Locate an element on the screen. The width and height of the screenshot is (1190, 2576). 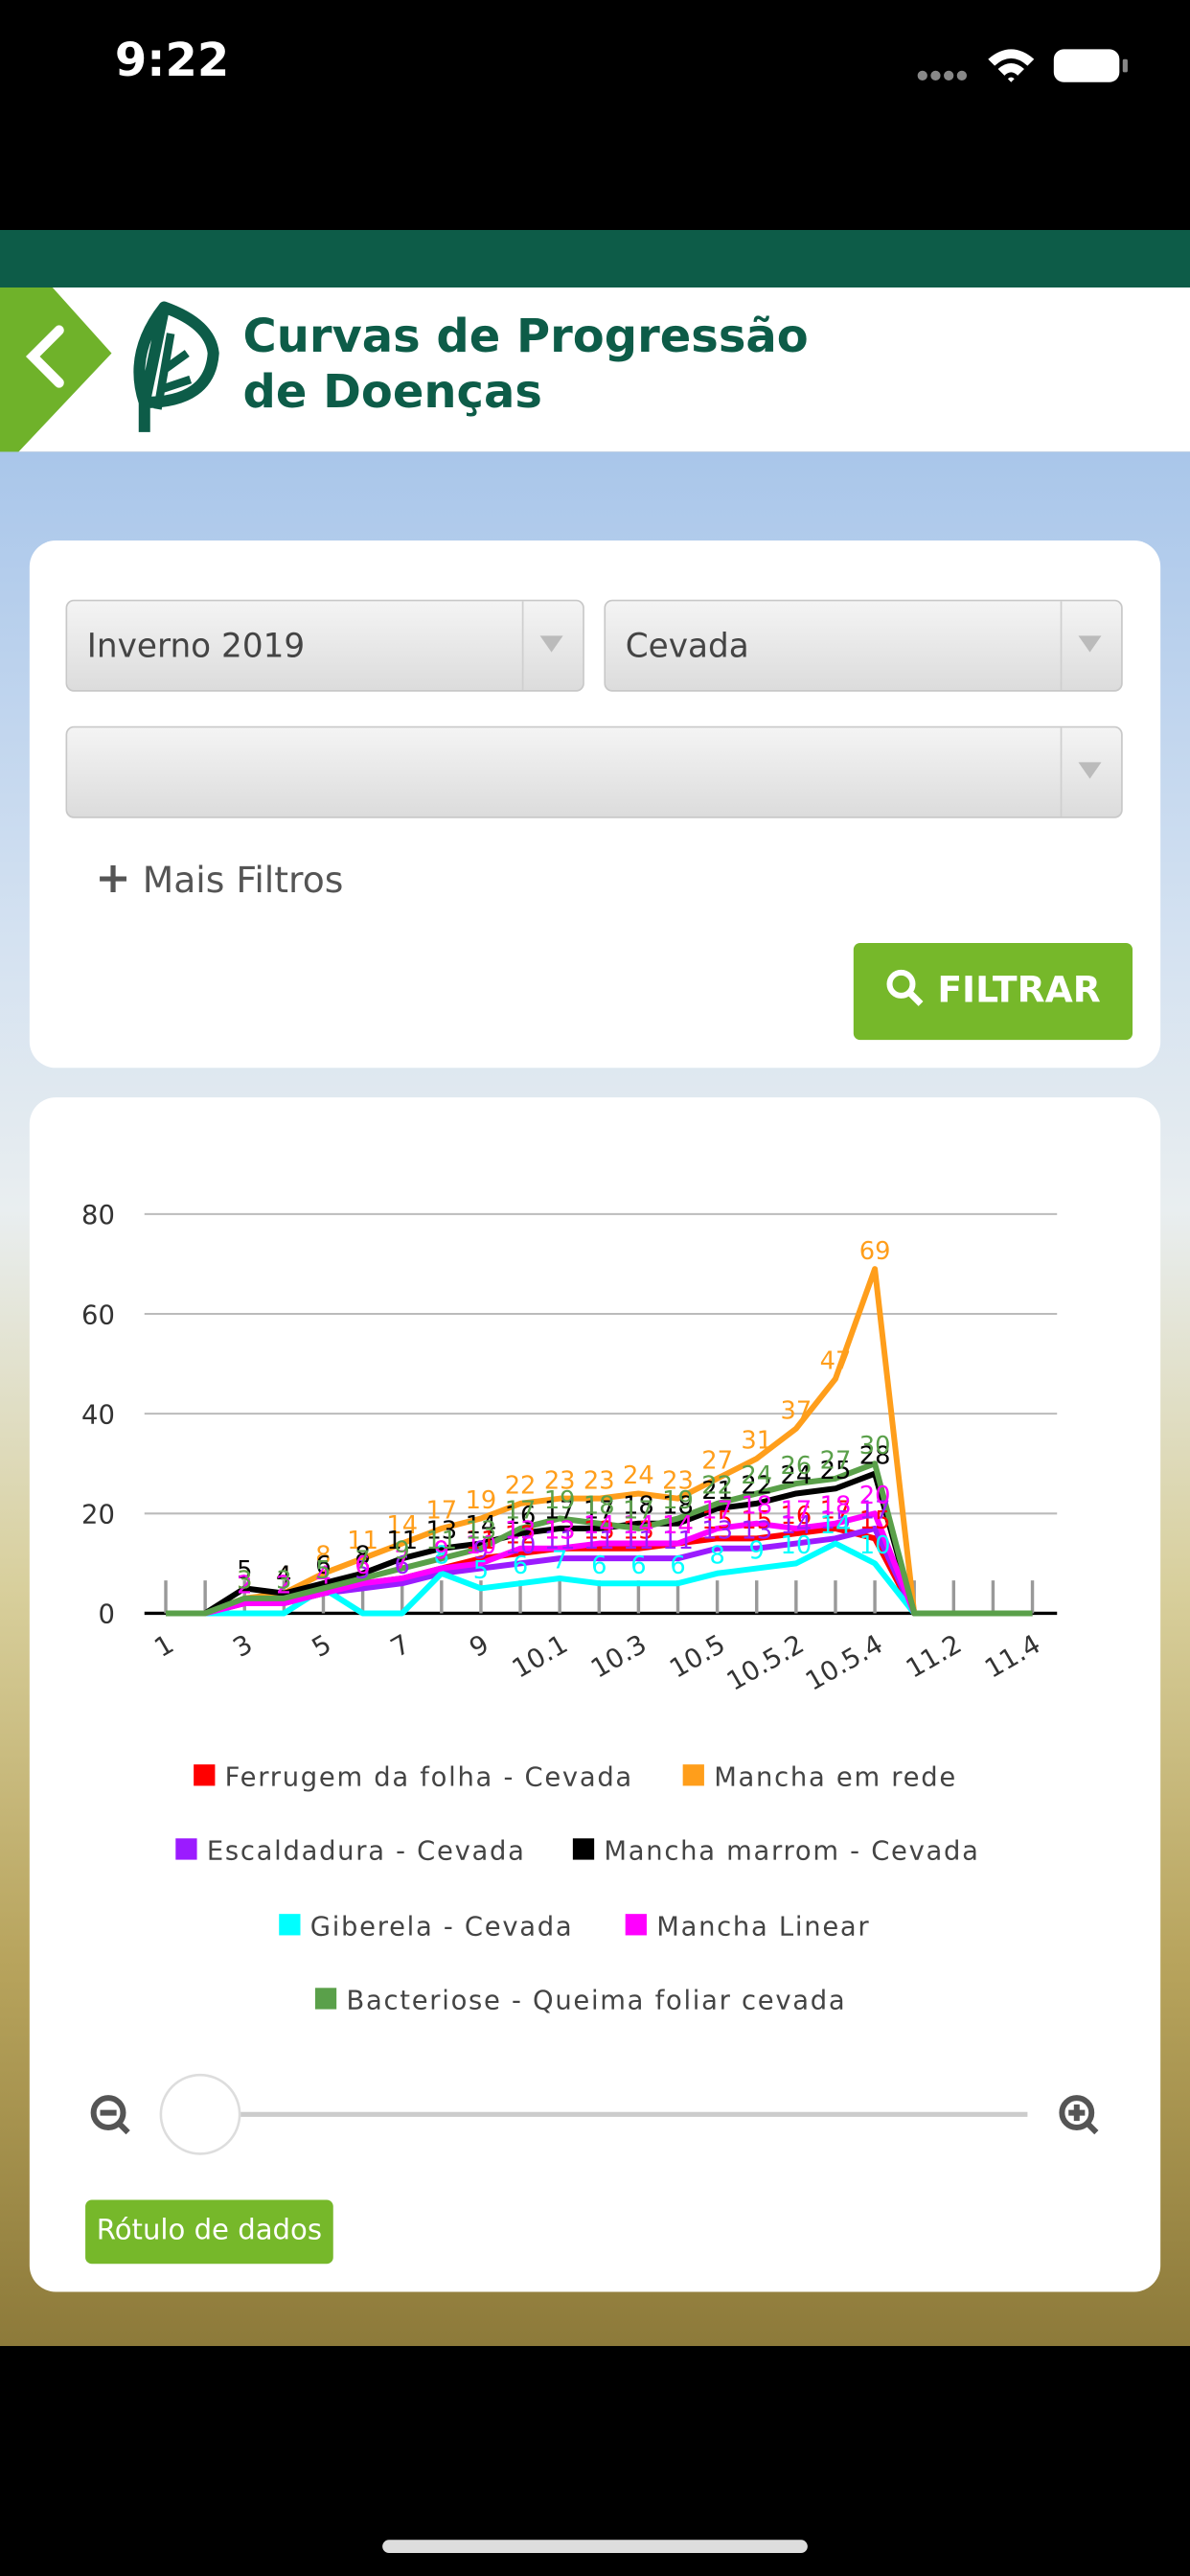
select-text: Cevada is located at coordinates (687, 646).